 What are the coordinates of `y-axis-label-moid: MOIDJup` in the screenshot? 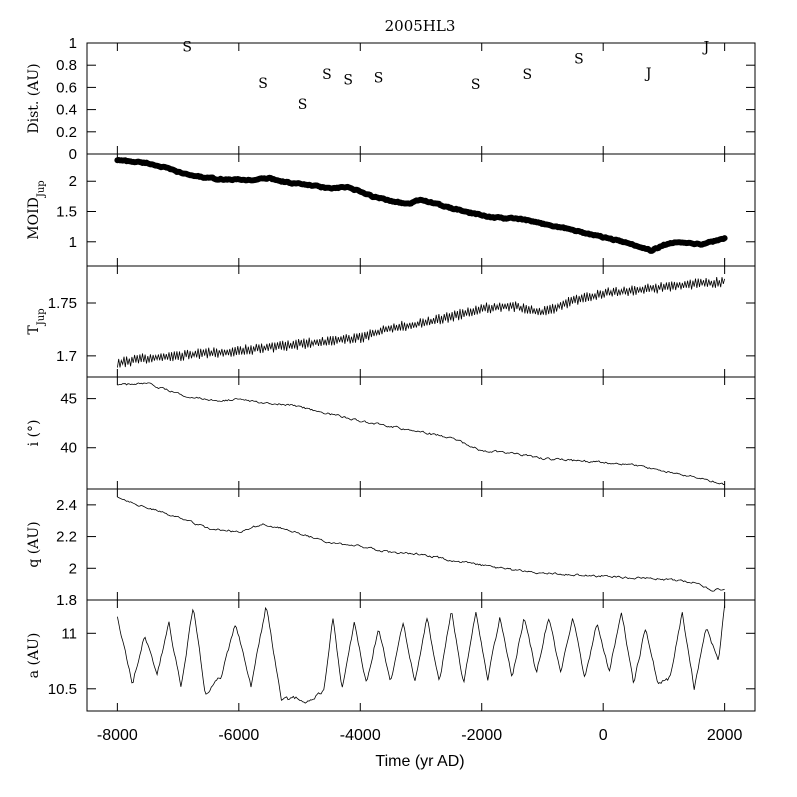 It's located at (36, 209).